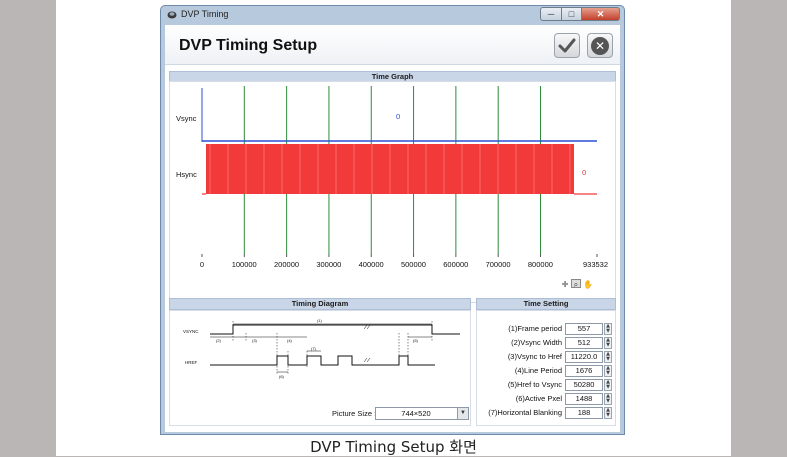  Describe the element at coordinates (399, 169) in the screenshot. I see `hsync-waveform` at that location.